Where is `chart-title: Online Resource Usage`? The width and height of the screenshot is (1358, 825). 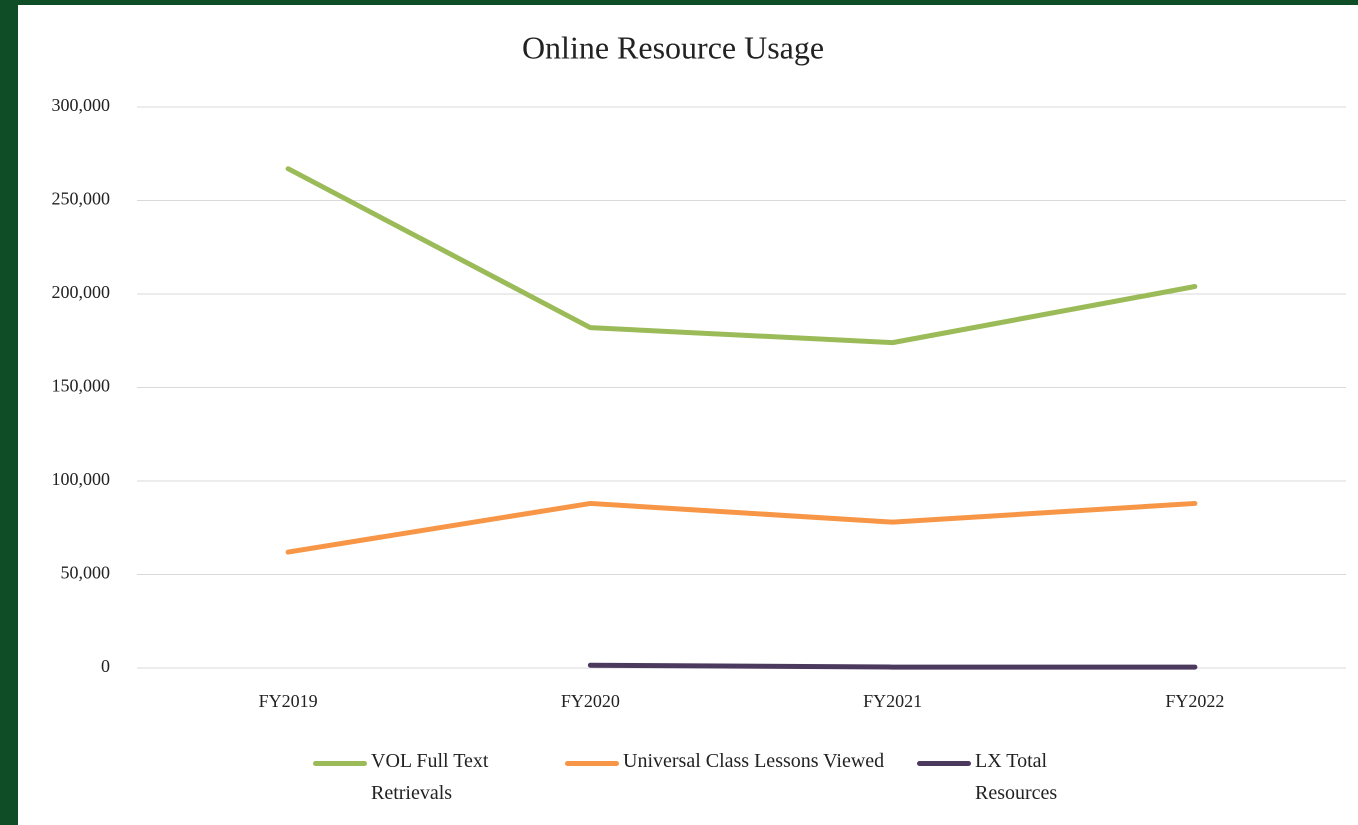 chart-title: Online Resource Usage is located at coordinates (673, 47).